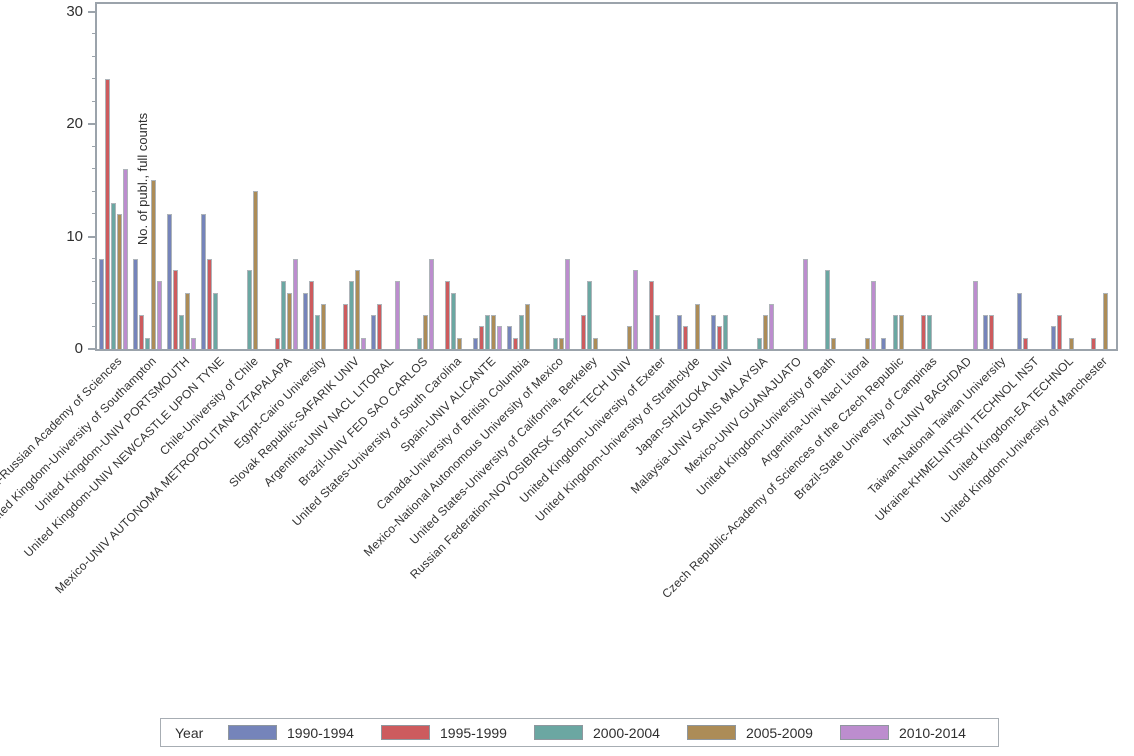 This screenshot has width=1134, height=756. I want to click on legend-entry: 1995-1999, so click(457, 733).